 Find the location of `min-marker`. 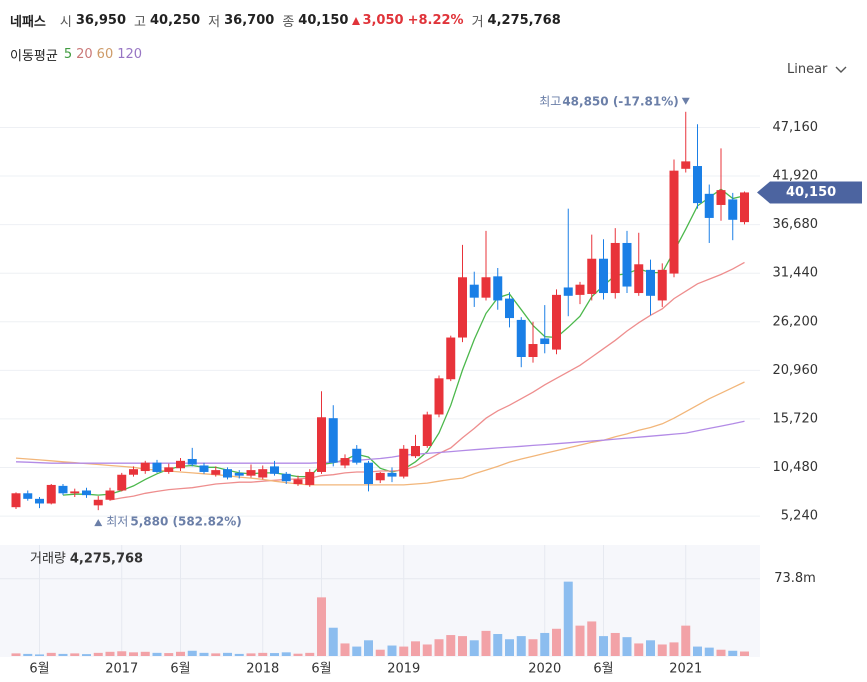

min-marker is located at coordinates (98, 523).